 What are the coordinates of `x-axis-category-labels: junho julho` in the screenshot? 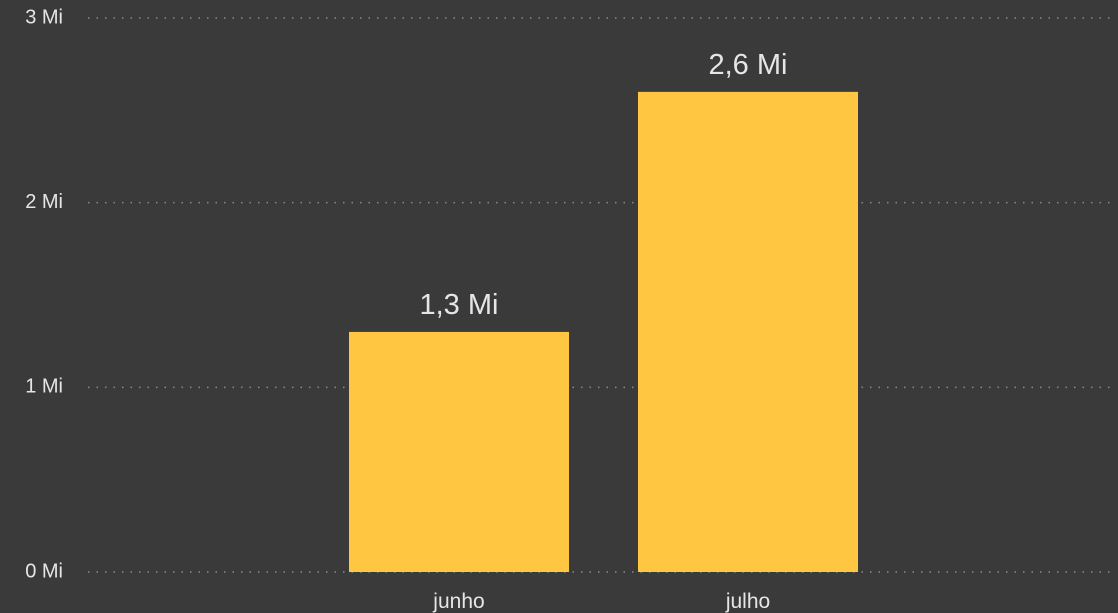 It's located at (601, 601).